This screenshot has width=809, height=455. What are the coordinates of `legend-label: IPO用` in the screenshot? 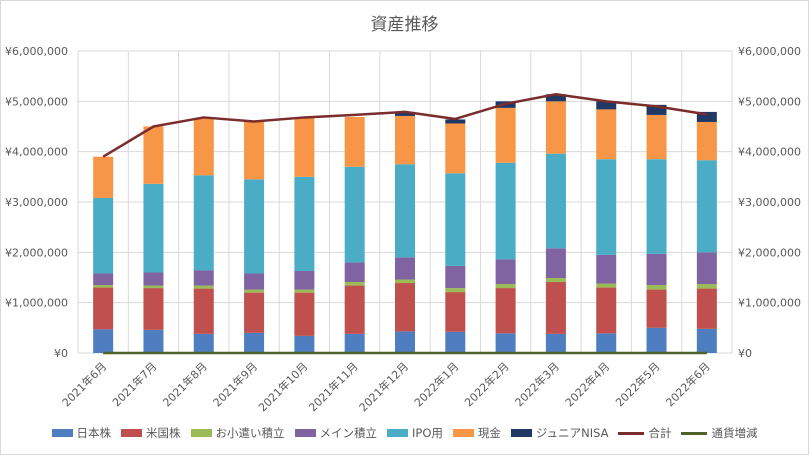 It's located at (427, 433).